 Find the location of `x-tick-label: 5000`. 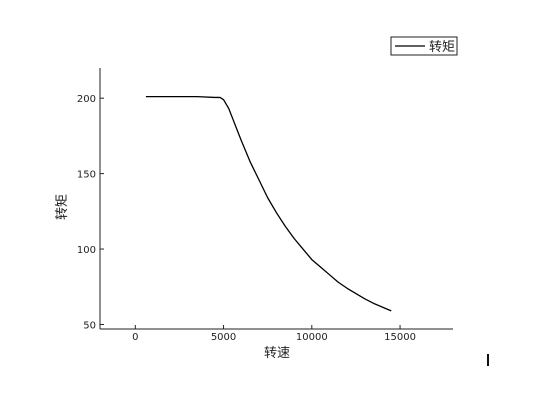

x-tick-label: 5000 is located at coordinates (223, 337).